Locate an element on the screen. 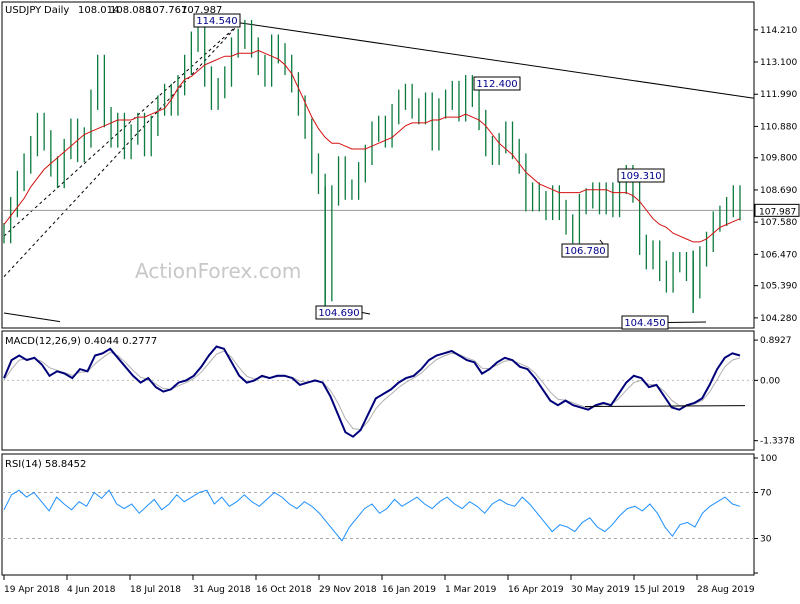  macd-y-tick-label: -1.3378 is located at coordinates (777, 442).